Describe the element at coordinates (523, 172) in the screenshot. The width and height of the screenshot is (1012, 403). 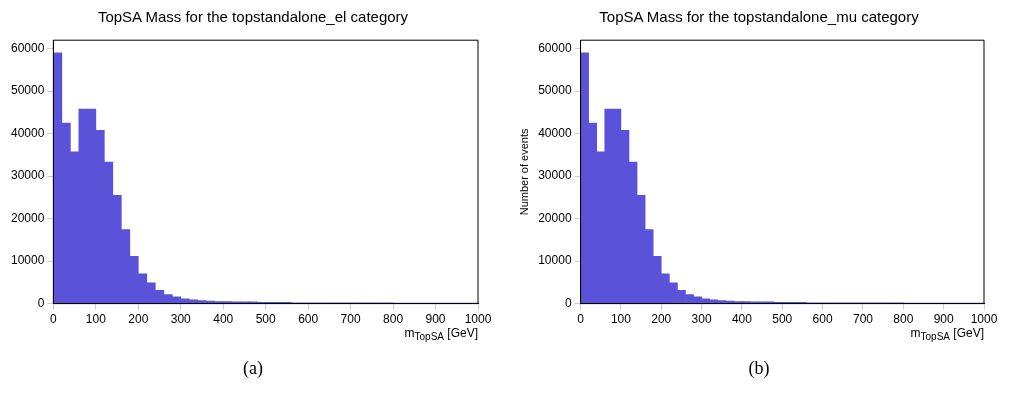
I see `y-axis-title: Number of events` at that location.